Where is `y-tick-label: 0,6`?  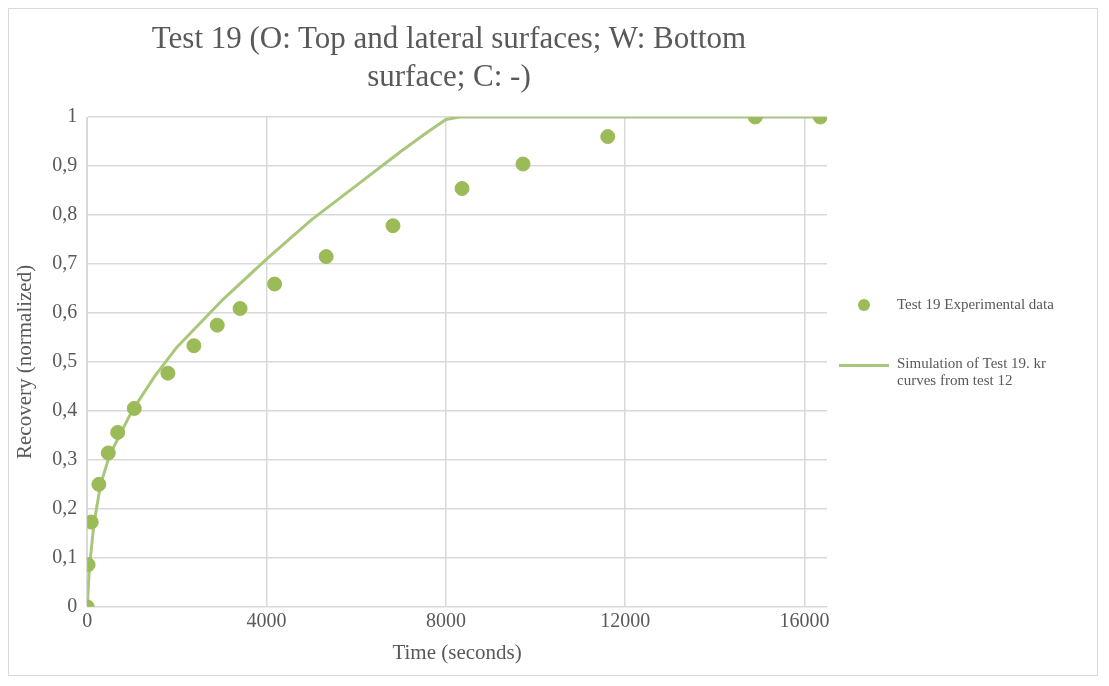 y-tick-label: 0,6 is located at coordinates (65, 311).